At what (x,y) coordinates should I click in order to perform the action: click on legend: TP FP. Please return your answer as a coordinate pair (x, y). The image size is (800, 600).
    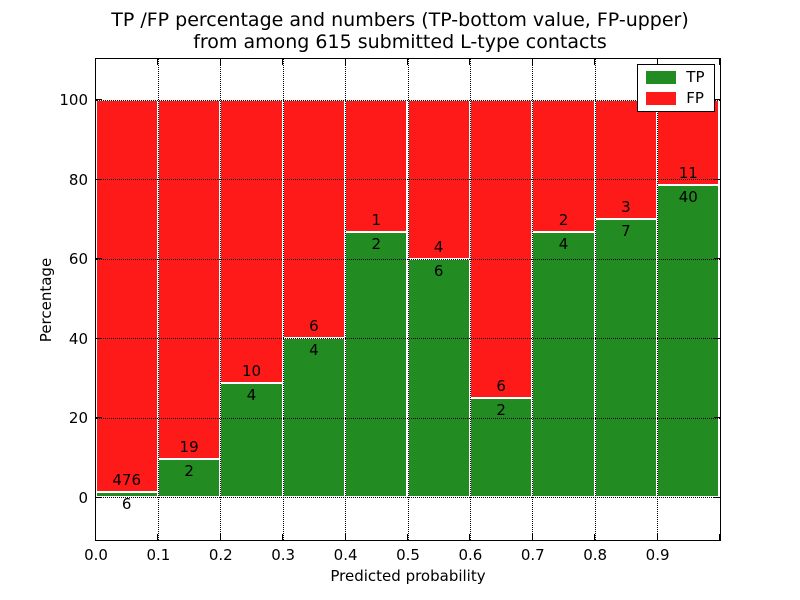
    Looking at the image, I should click on (676, 87).